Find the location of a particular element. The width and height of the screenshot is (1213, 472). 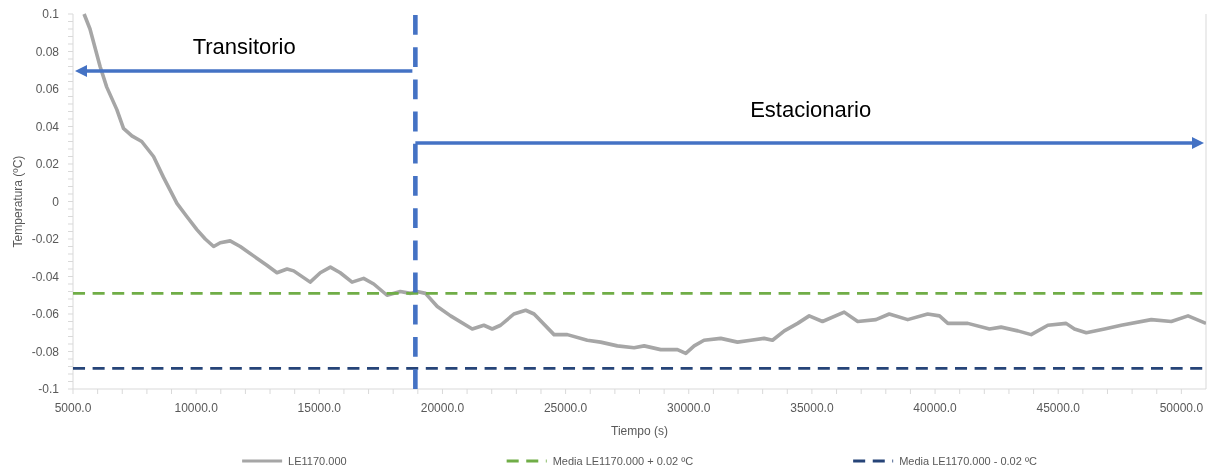

legend-label: LE1170.000 is located at coordinates (317, 461).